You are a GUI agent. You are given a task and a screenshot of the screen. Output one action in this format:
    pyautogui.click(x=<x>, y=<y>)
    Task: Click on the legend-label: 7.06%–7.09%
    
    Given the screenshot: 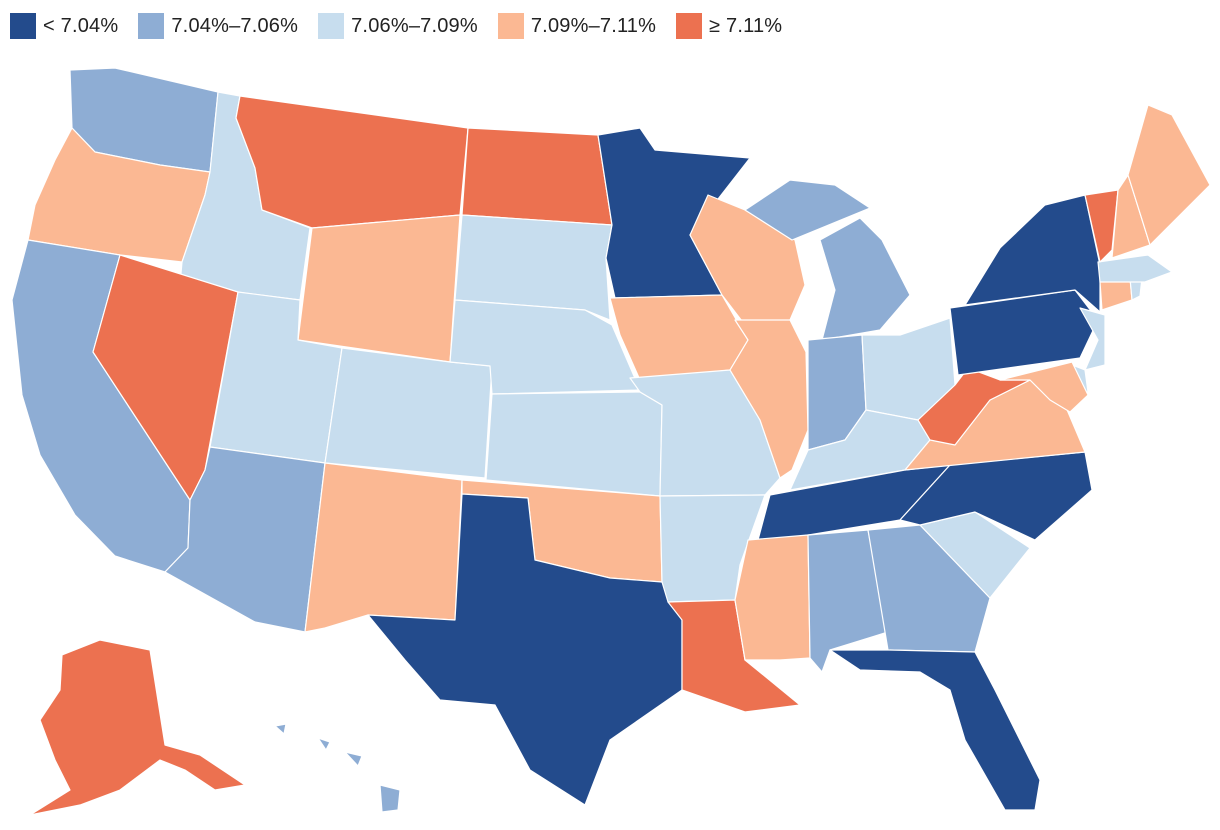 What is the action you would take?
    pyautogui.click(x=414, y=25)
    